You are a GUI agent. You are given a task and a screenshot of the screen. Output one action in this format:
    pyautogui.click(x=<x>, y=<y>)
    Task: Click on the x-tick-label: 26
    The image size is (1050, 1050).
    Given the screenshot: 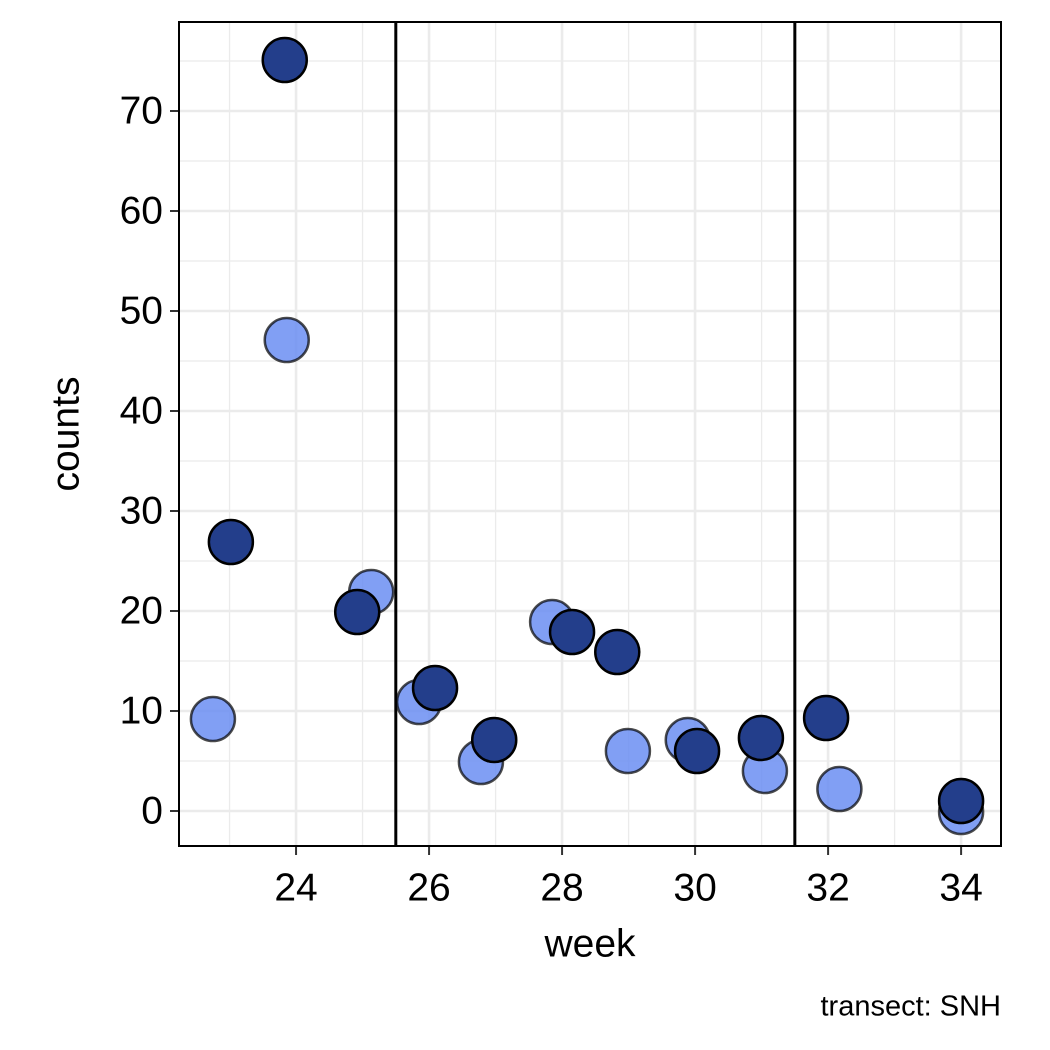 What is the action you would take?
    pyautogui.click(x=428, y=887)
    